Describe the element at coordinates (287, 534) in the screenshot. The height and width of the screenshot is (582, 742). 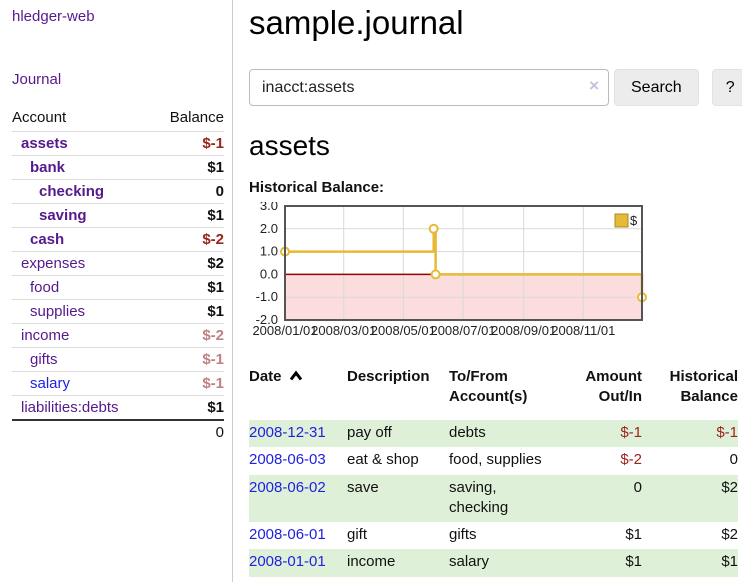
I see `transaction-date-link: 2008-06-01` at that location.